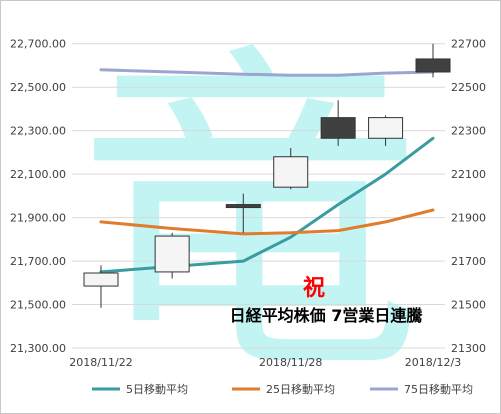 The image size is (501, 414). I want to click on right-tick-label: 21900, so click(468, 218).